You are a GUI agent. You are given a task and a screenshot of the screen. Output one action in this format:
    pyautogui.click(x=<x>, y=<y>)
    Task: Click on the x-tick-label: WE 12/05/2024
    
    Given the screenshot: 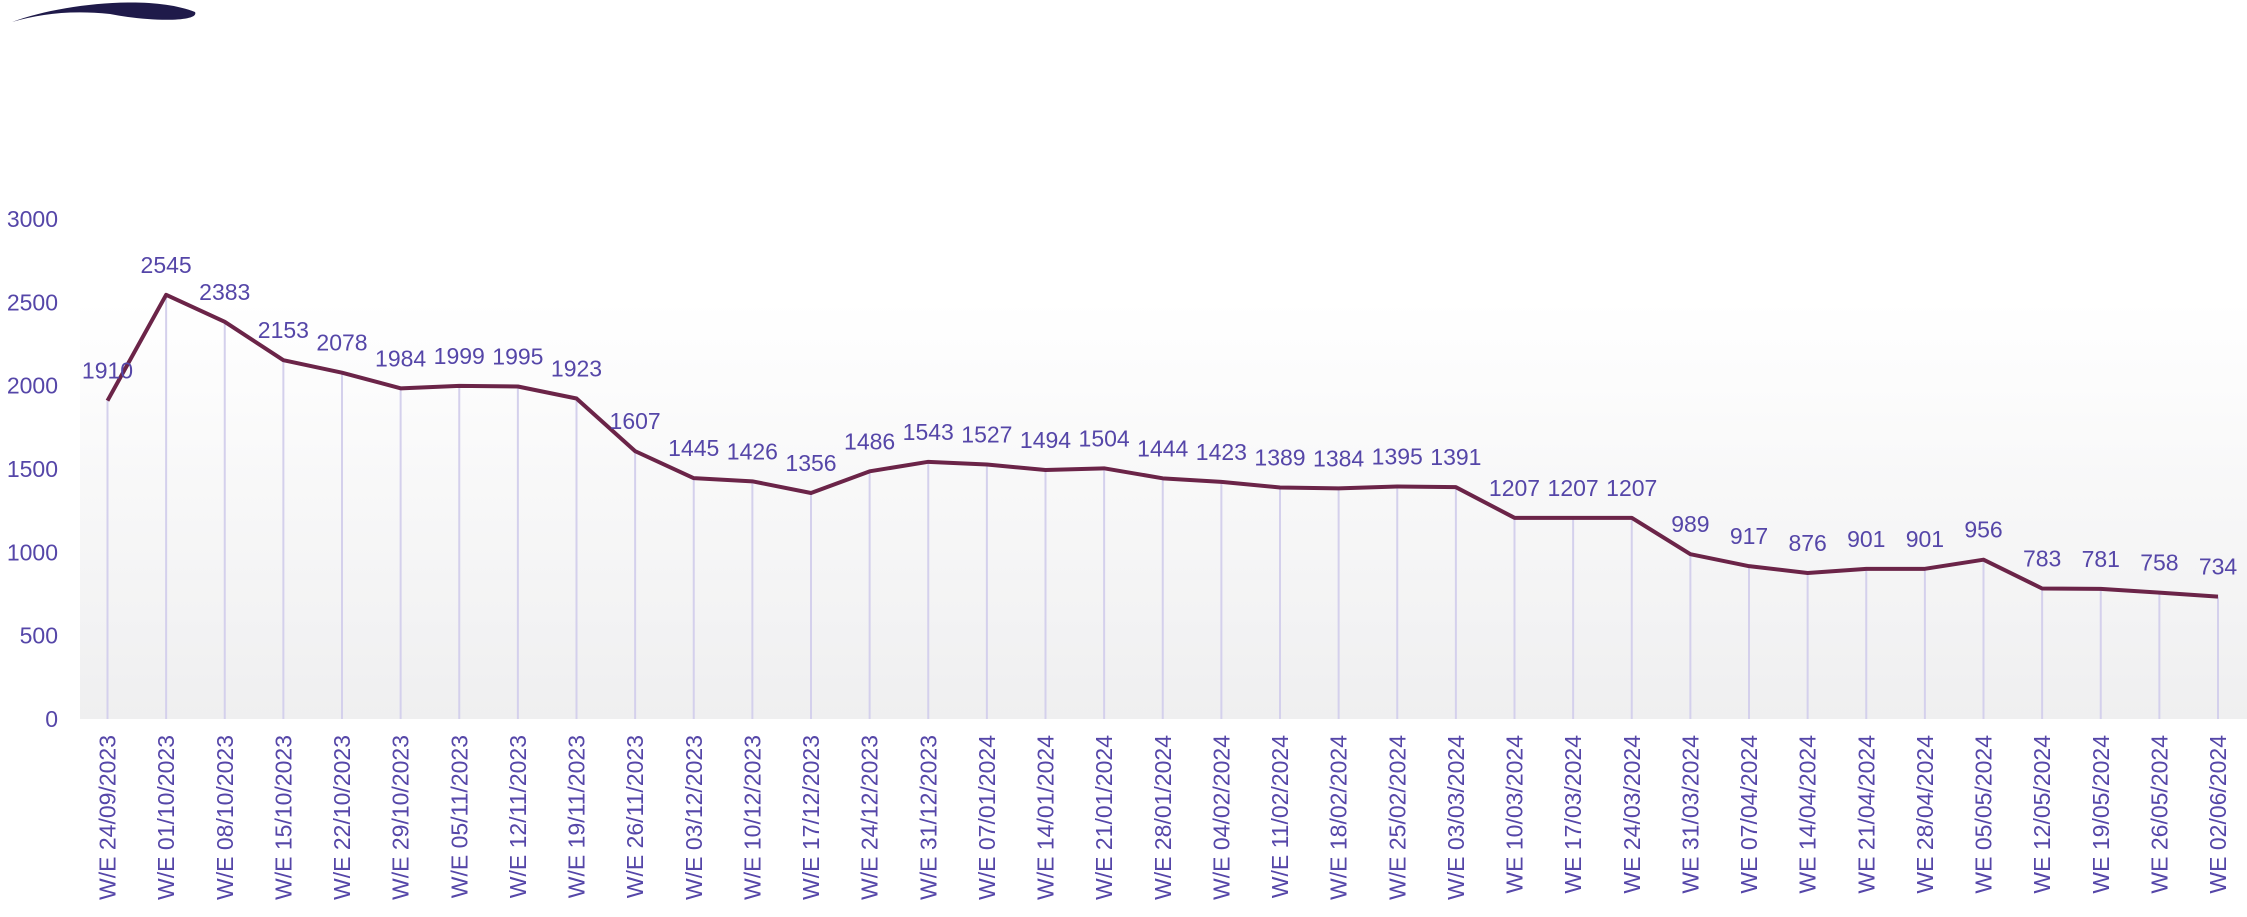 What is the action you would take?
    pyautogui.click(x=2042, y=814)
    